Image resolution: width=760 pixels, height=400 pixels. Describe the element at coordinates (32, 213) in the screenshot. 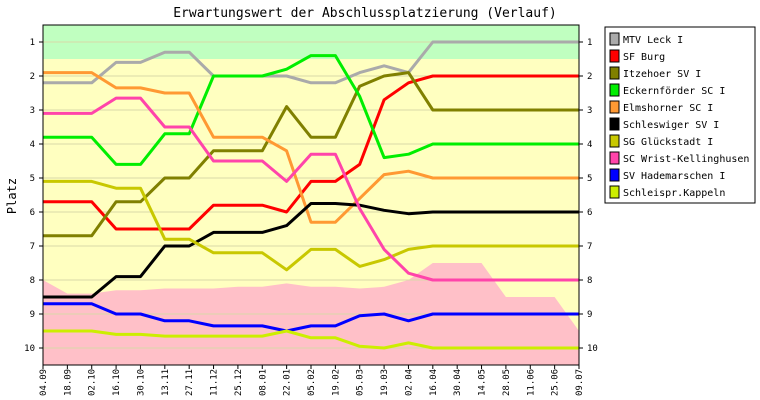

I see `y-tick-label-left: 6` at that location.